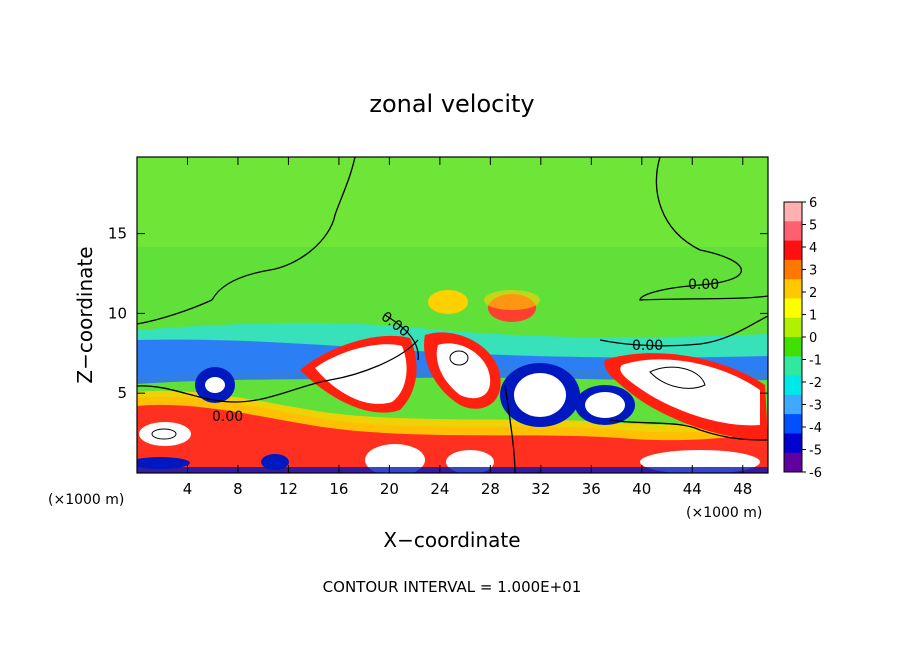 This screenshot has height=654, width=904. Describe the element at coordinates (815, 473) in the screenshot. I see `colorbar-tick-label: -6` at that location.